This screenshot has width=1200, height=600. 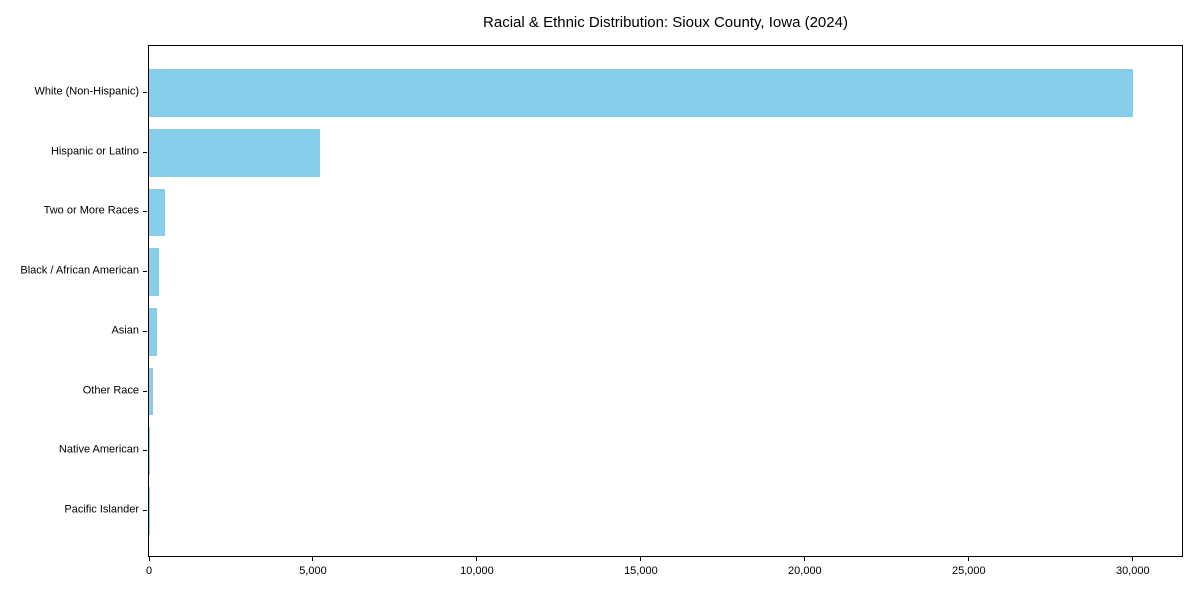 I want to click on y-tick-label: Native American, so click(x=98, y=449).